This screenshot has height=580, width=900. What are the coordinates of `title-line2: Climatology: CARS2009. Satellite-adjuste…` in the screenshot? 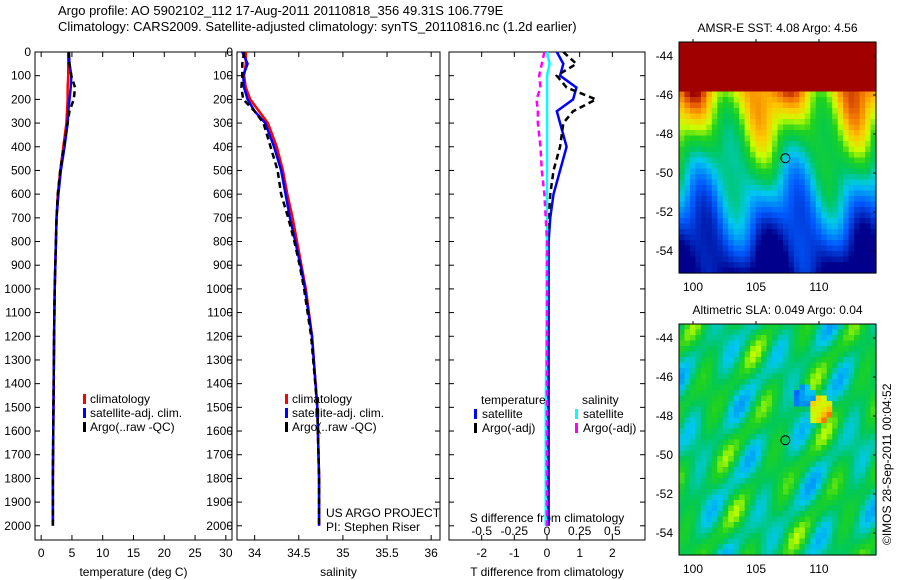 It's located at (317, 26).